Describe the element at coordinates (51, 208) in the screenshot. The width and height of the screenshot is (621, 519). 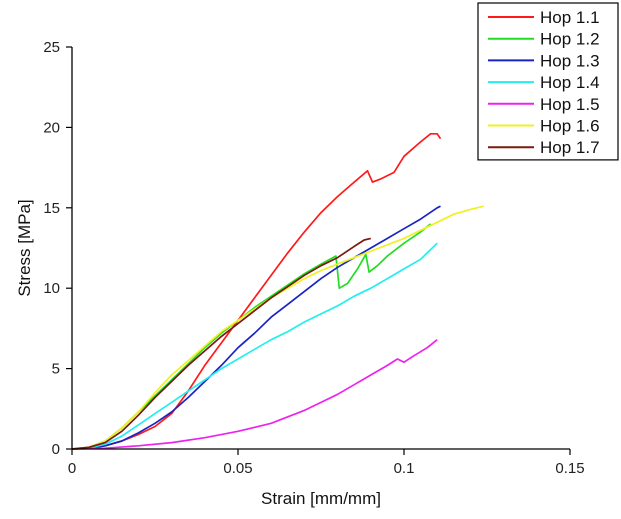
I see `y-tick-label: 15` at that location.